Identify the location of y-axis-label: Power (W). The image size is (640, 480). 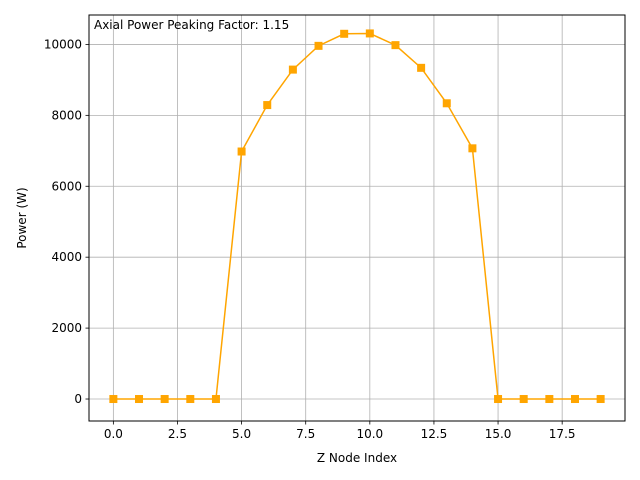
(22, 217).